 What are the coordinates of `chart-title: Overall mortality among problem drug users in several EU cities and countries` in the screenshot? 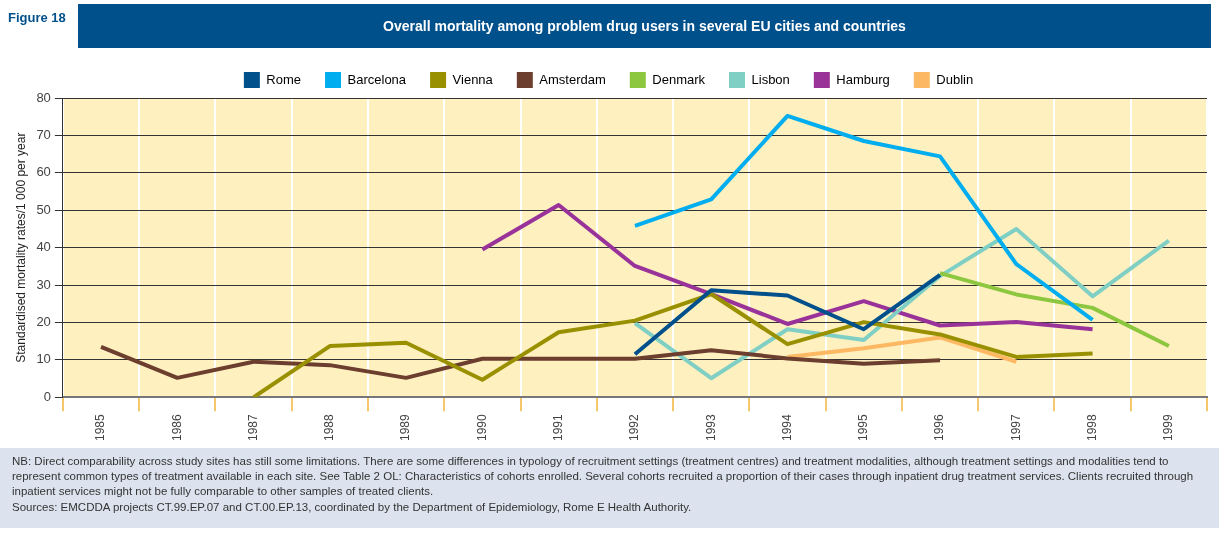 It's located at (644, 26).